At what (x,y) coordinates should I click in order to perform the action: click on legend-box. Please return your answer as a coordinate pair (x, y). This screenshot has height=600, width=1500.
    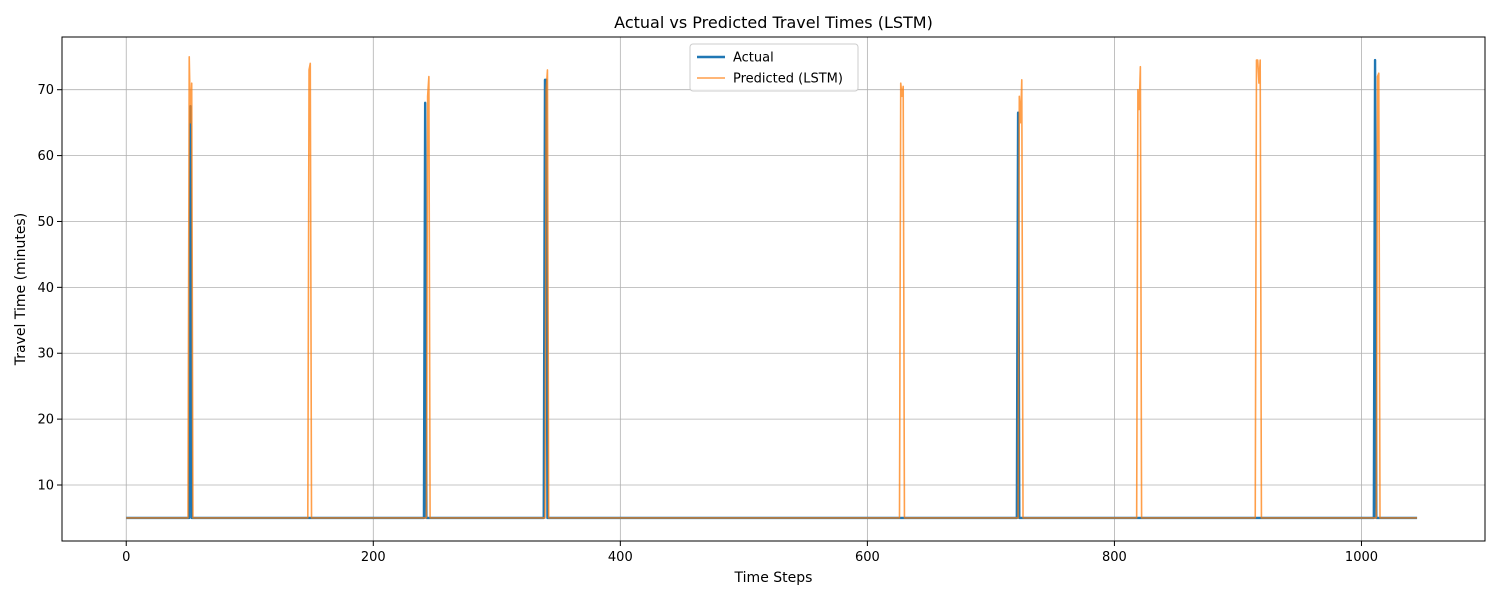
    Looking at the image, I should click on (774, 67).